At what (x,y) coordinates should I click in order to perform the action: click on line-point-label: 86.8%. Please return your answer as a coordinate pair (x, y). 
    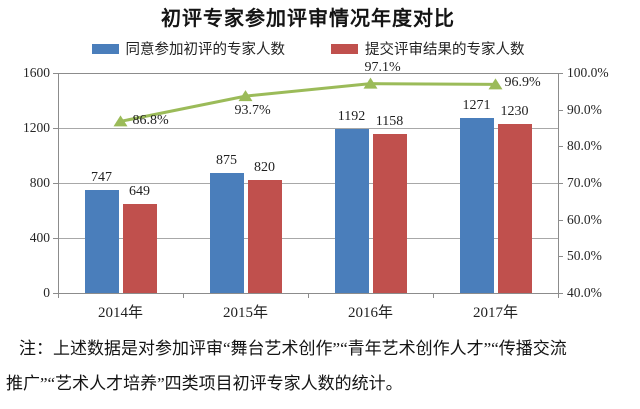
    Looking at the image, I should click on (150, 121).